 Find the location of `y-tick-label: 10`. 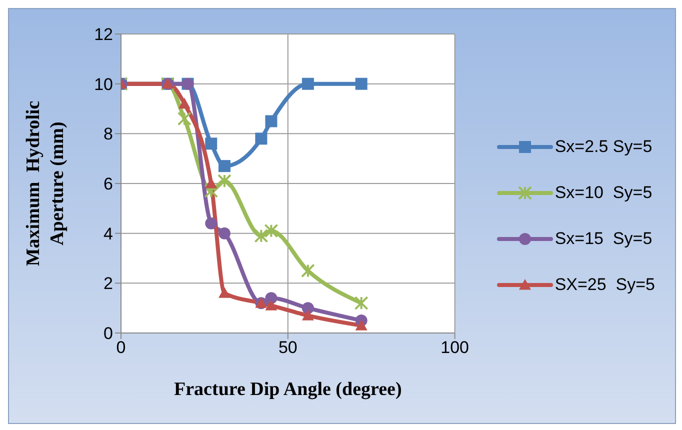

y-tick-label: 10 is located at coordinates (103, 84).